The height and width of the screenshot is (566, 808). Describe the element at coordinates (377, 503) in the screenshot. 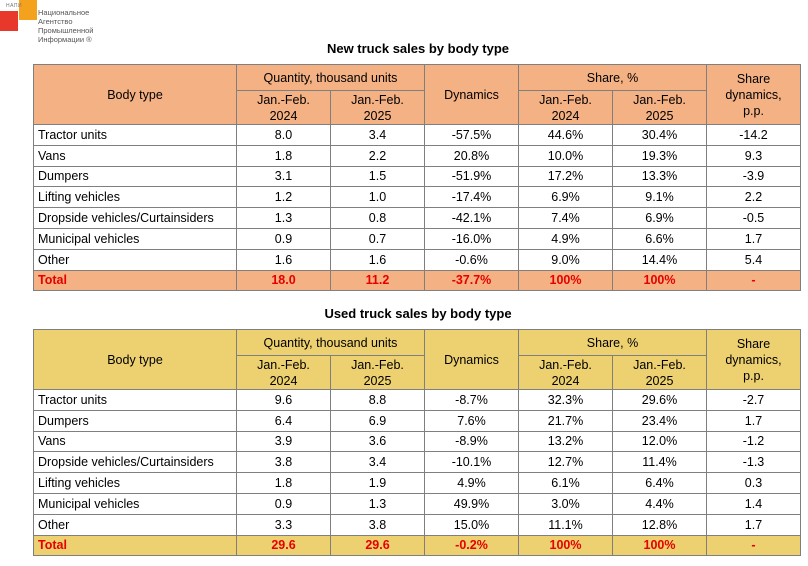

I see `value-cell: 1.3` at that location.